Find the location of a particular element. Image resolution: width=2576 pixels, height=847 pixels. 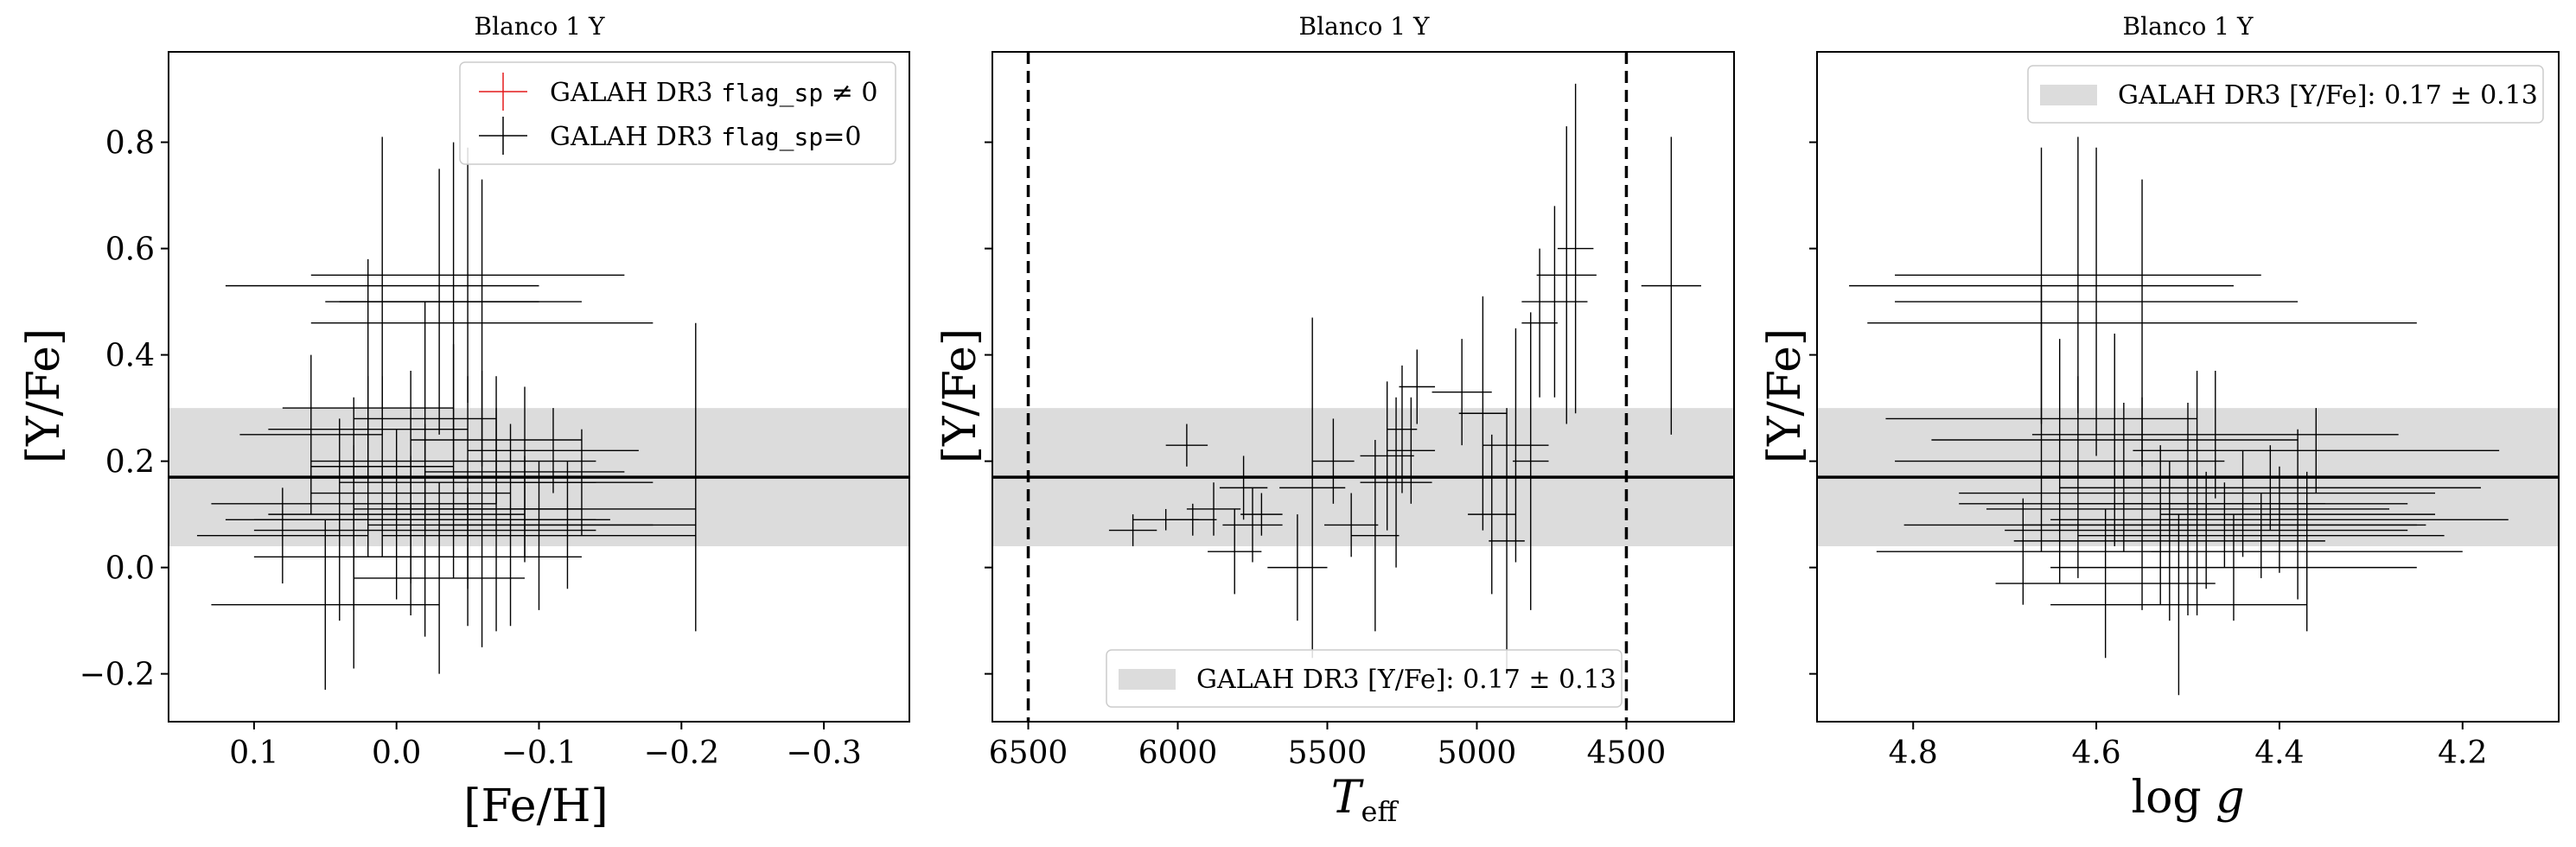

x-axis-label: [Fe/H] is located at coordinates (535, 806).